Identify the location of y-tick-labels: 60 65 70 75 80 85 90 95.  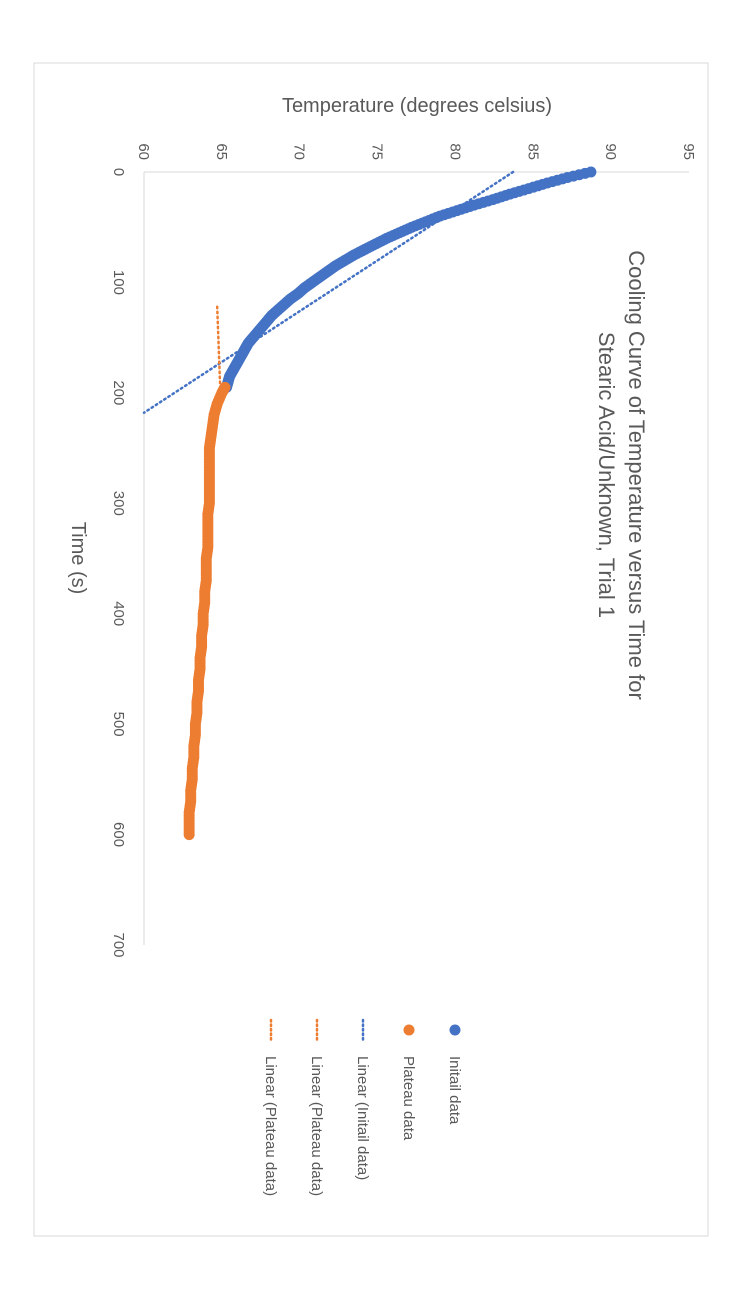
(416, 151).